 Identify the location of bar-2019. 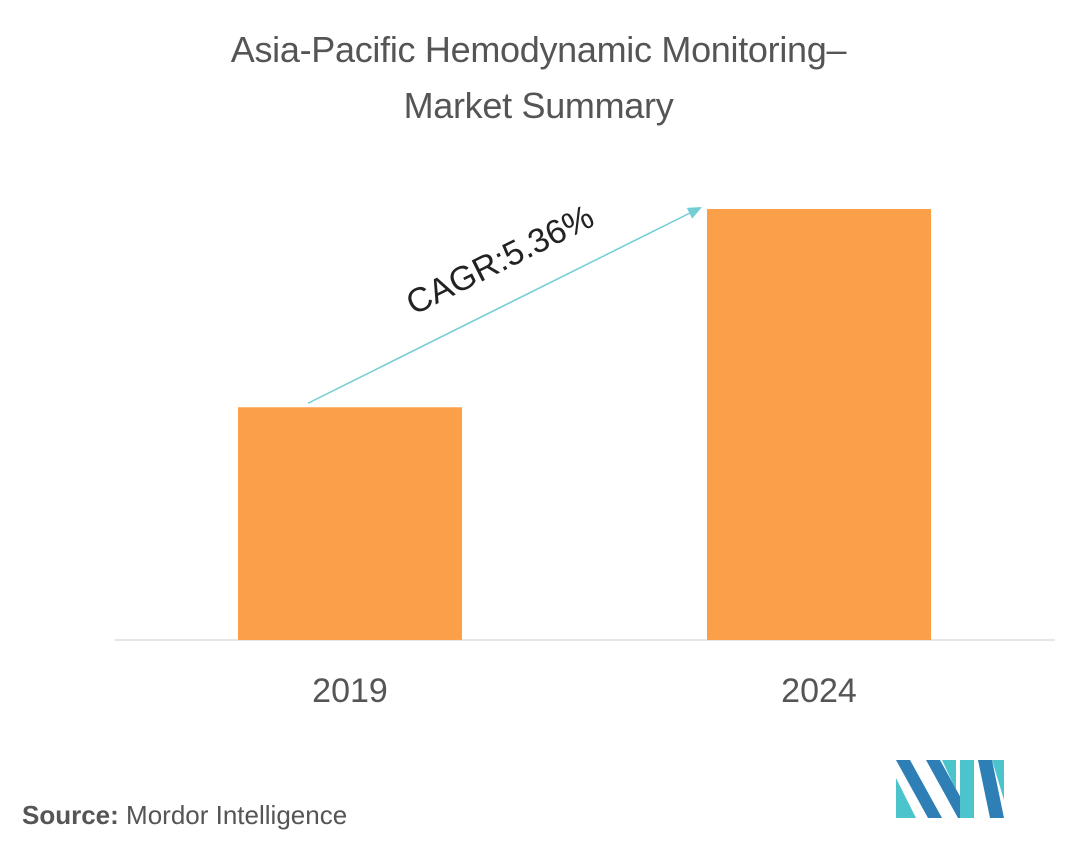
(350, 523).